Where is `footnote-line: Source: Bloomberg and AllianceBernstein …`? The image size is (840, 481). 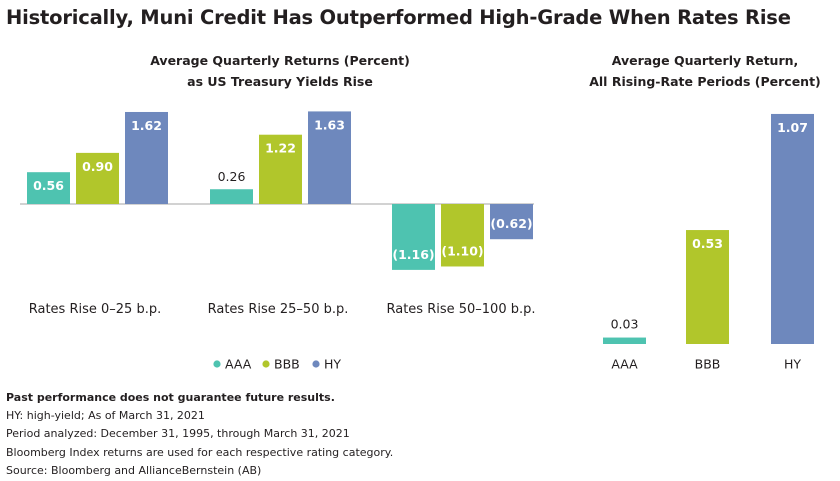 footnote-line: Source: Bloomberg and AllianceBernstein … is located at coordinates (134, 470).